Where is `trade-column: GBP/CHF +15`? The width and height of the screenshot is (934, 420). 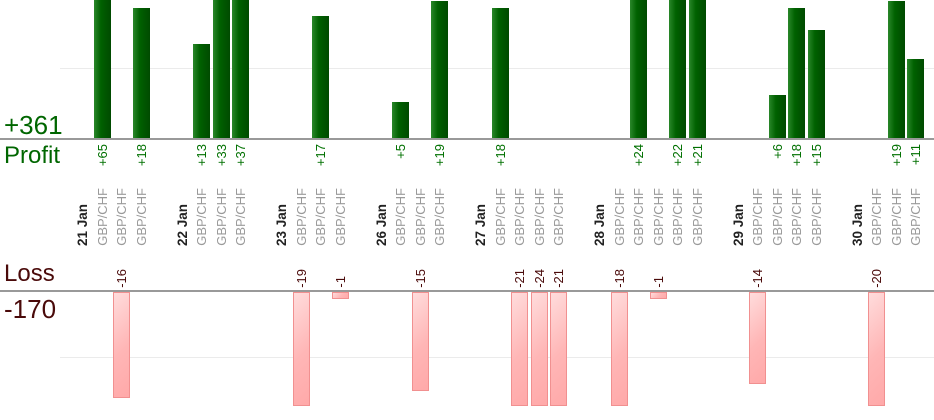
trade-column: GBP/CHF +15 is located at coordinates (816, 210).